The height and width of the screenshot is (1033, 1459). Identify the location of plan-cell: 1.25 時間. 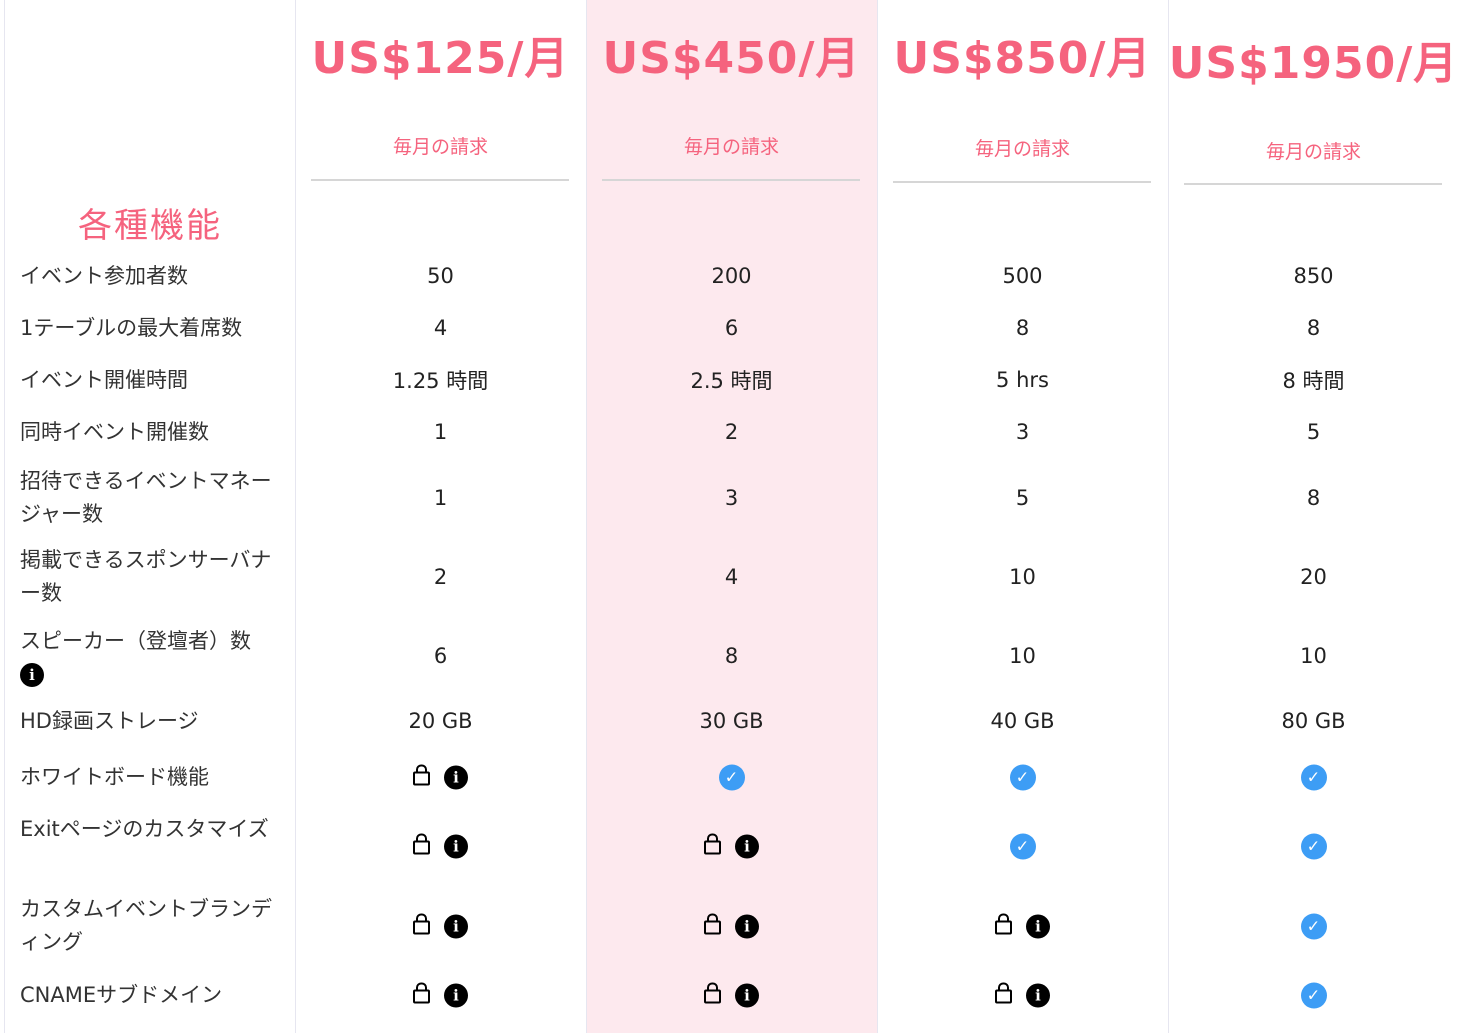
(440, 380).